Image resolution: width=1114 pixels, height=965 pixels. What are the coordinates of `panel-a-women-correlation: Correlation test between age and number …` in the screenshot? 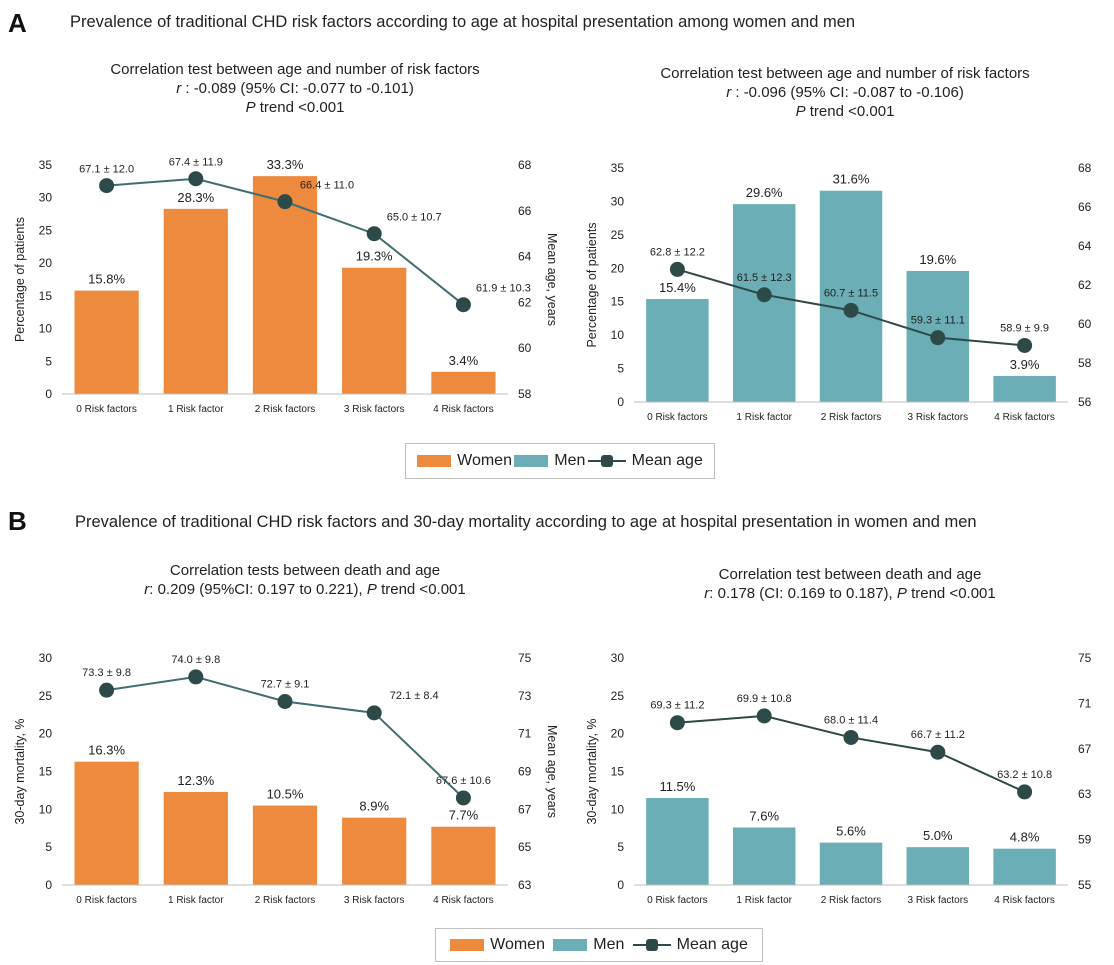 It's located at (295, 88).